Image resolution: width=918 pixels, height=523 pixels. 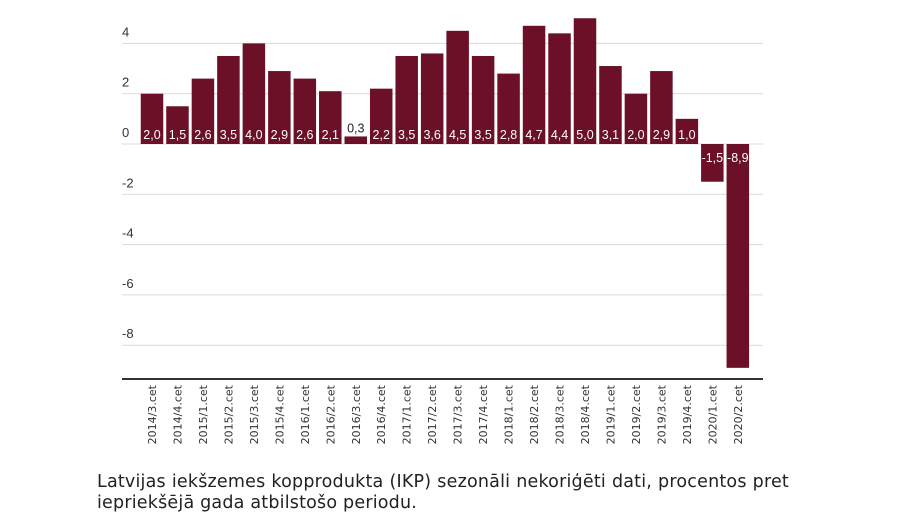 I want to click on data-label: 4,0, so click(x=253, y=135).